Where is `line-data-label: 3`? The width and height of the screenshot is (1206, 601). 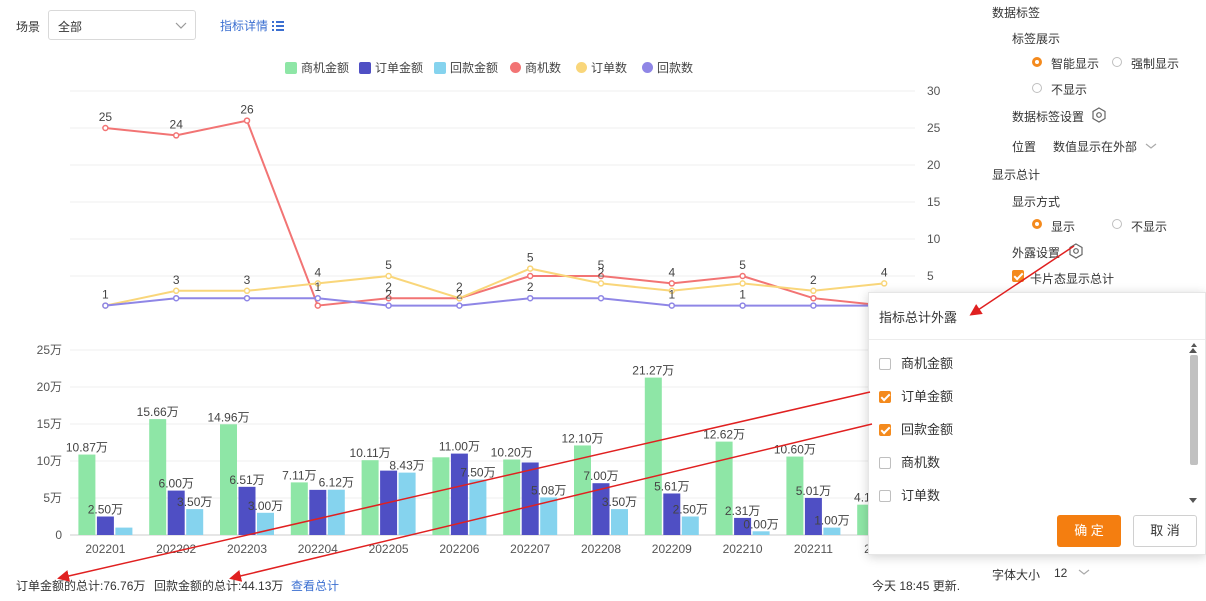 line-data-label: 3 is located at coordinates (176, 280).